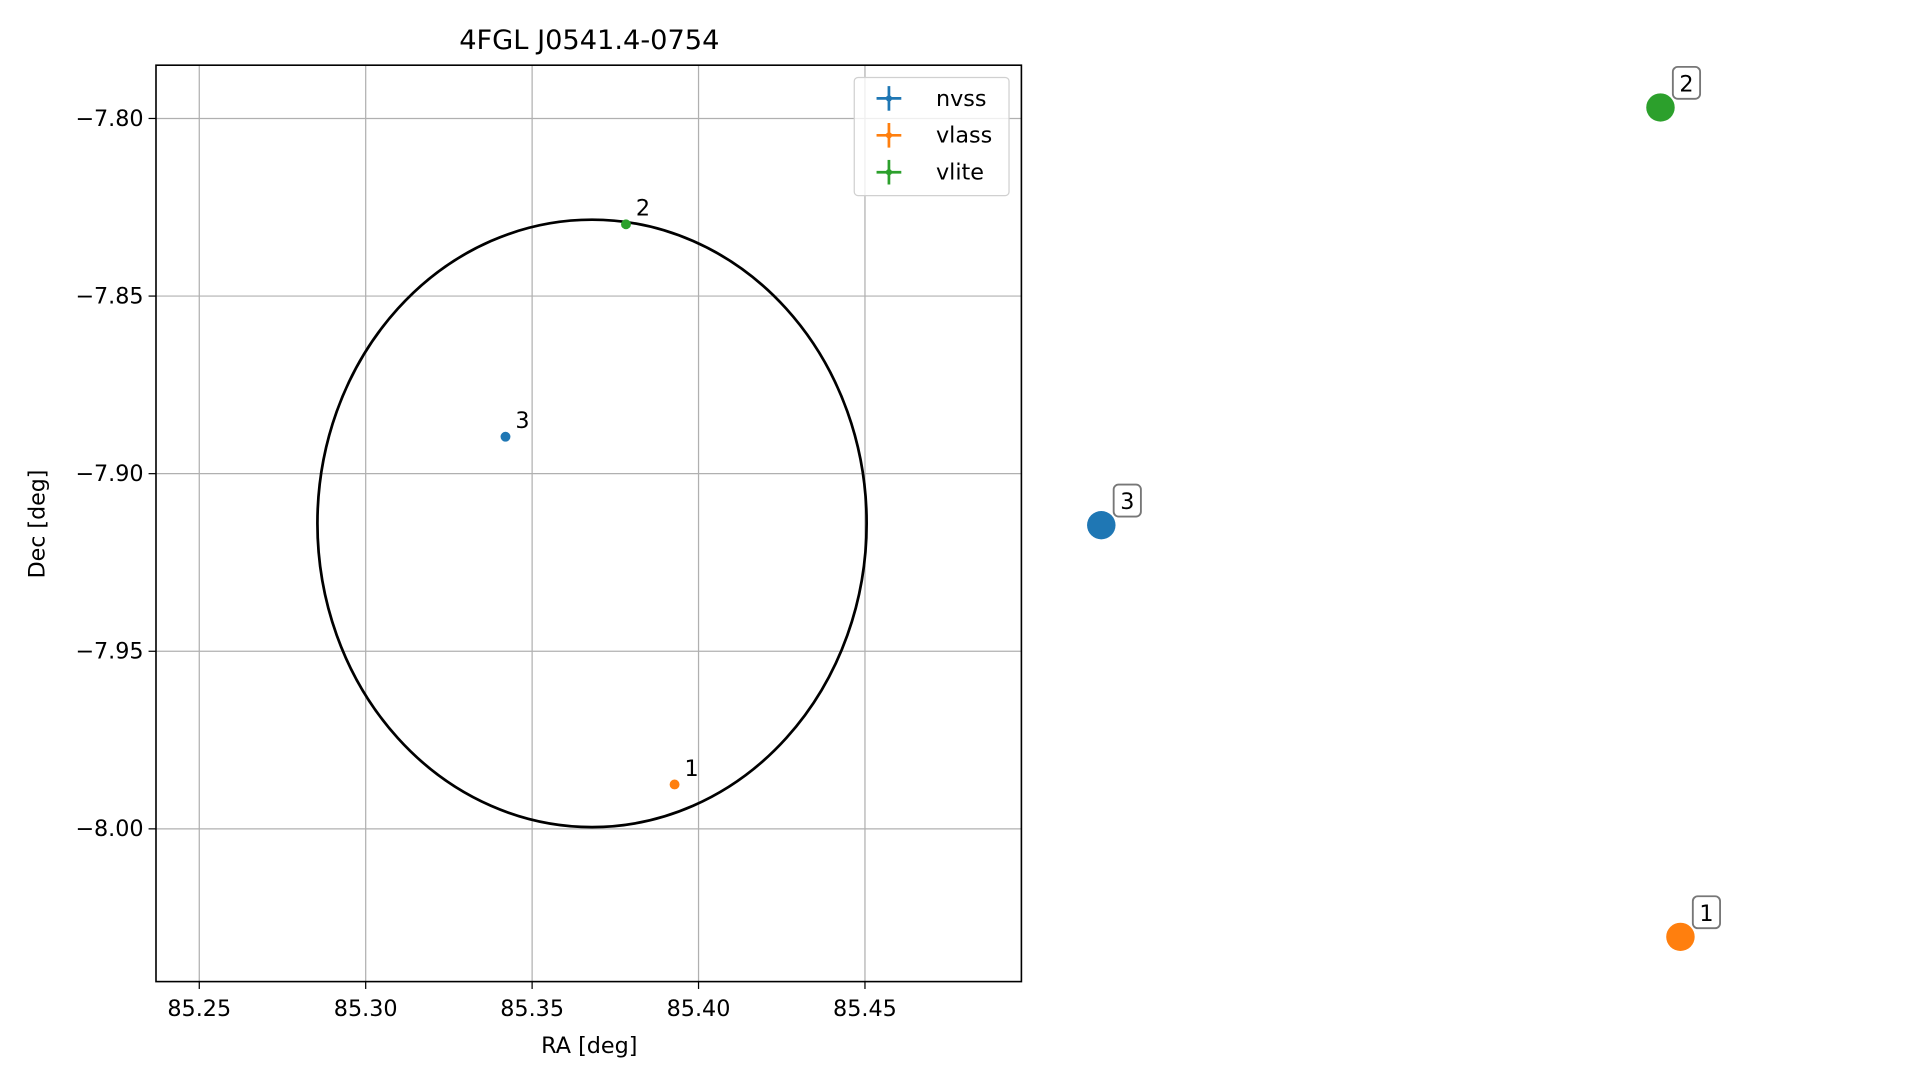  Describe the element at coordinates (532, 1009) in the screenshot. I see `x-tick-label: 85.35` at that location.